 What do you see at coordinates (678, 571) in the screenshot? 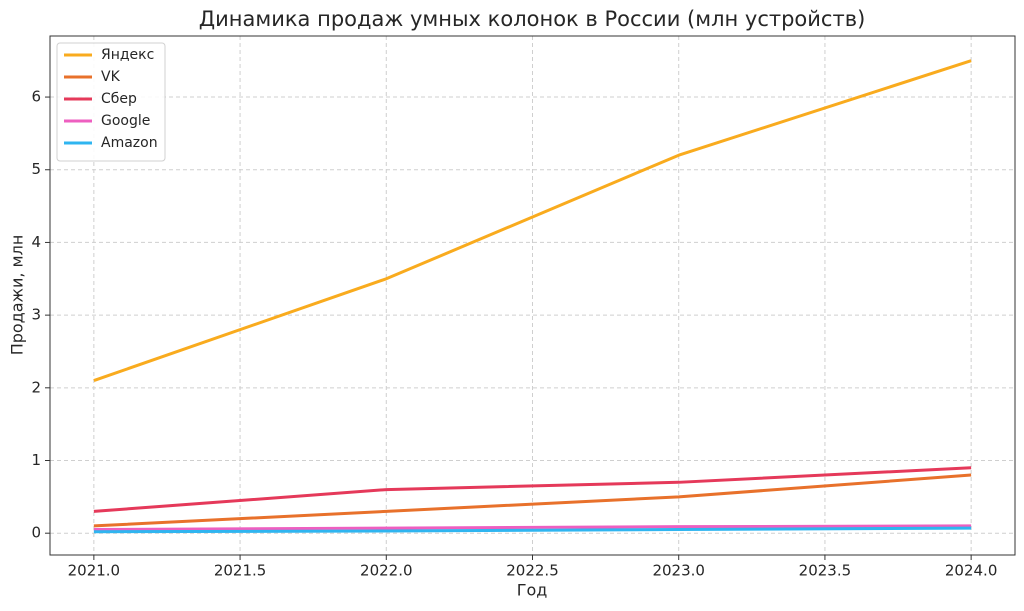
I see `x-tick-label: 2023.0` at bounding box center [678, 571].